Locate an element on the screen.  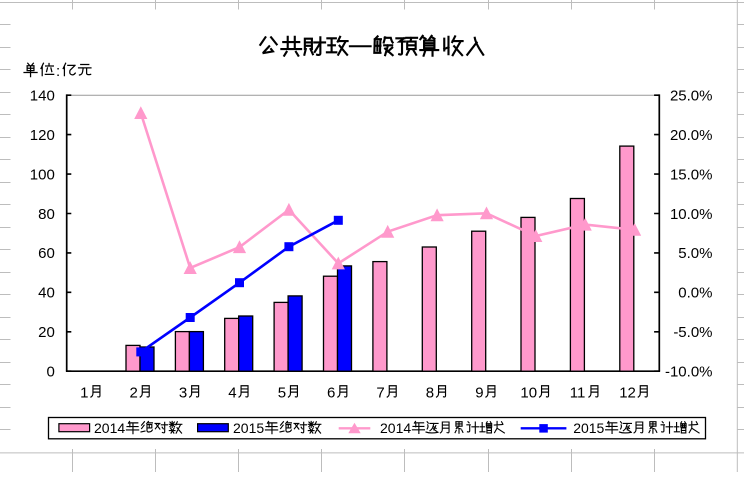
svg-text: 3 is located at coordinates (183, 392).